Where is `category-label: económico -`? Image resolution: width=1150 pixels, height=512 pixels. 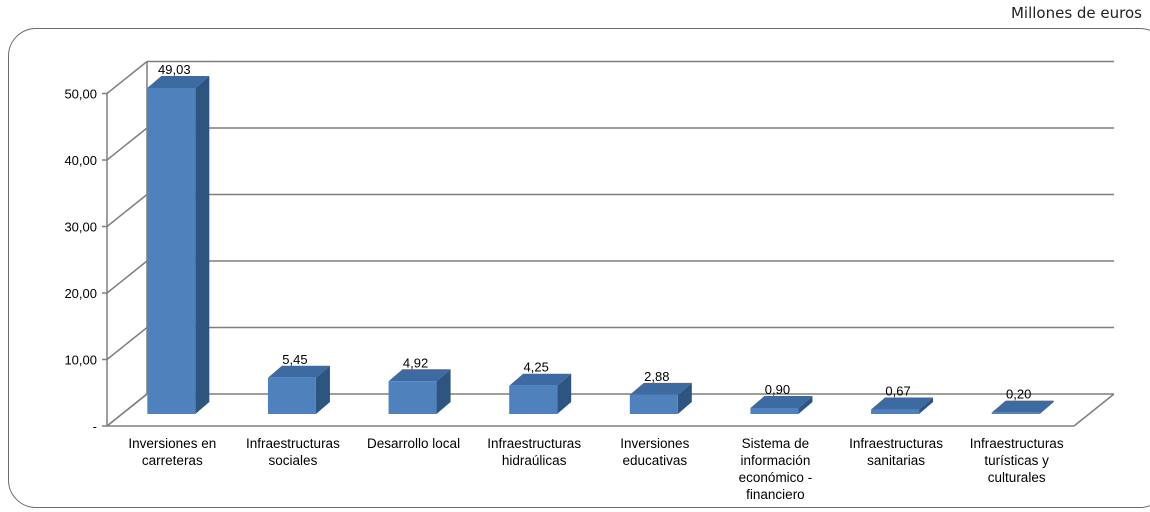 category-label: económico - is located at coordinates (776, 477).